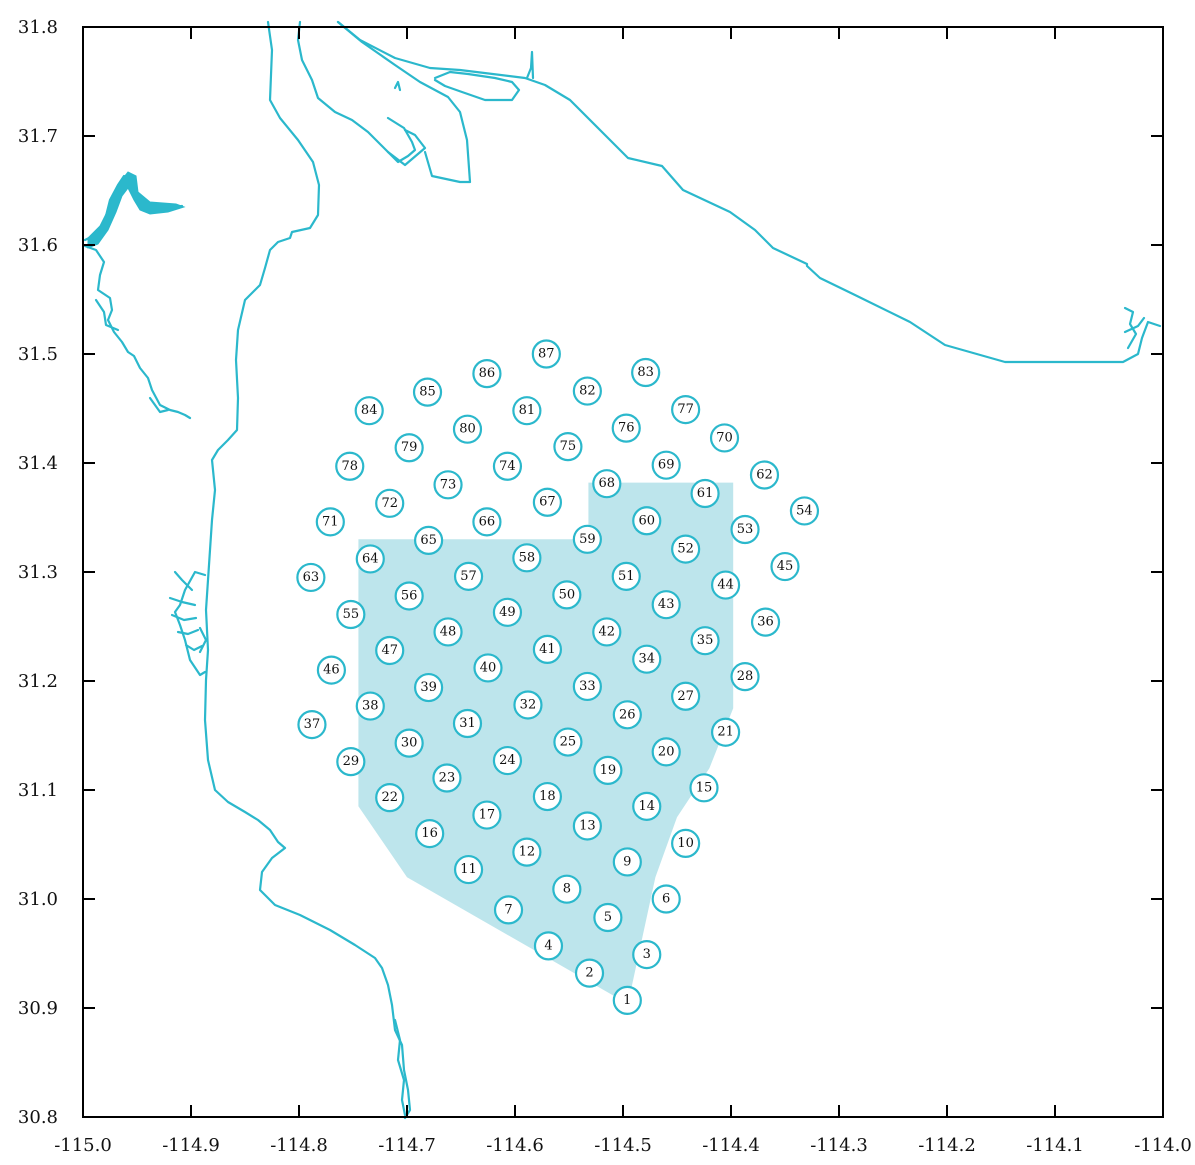 This screenshot has width=1195, height=1165. I want to click on station-marker: 48, so click(448, 632).